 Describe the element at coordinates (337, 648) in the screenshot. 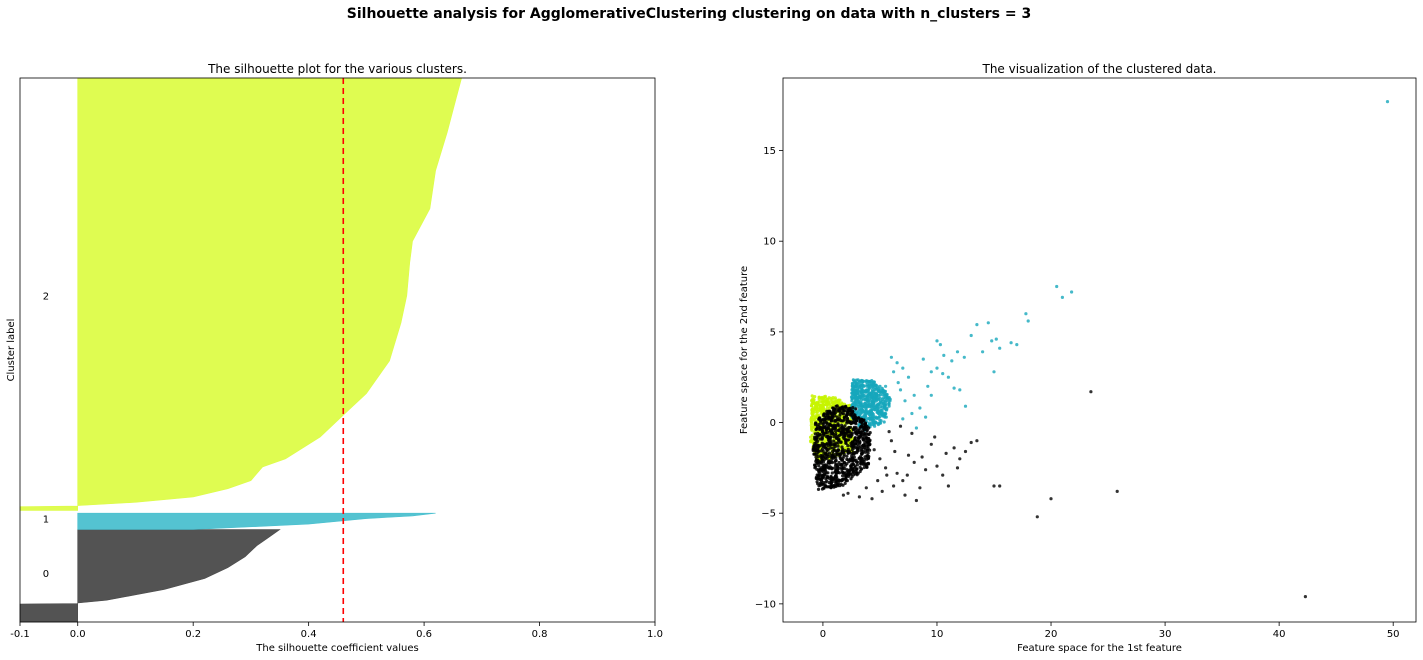

I see `silhouette-x-axis-label: The silhouette coefficient values` at that location.